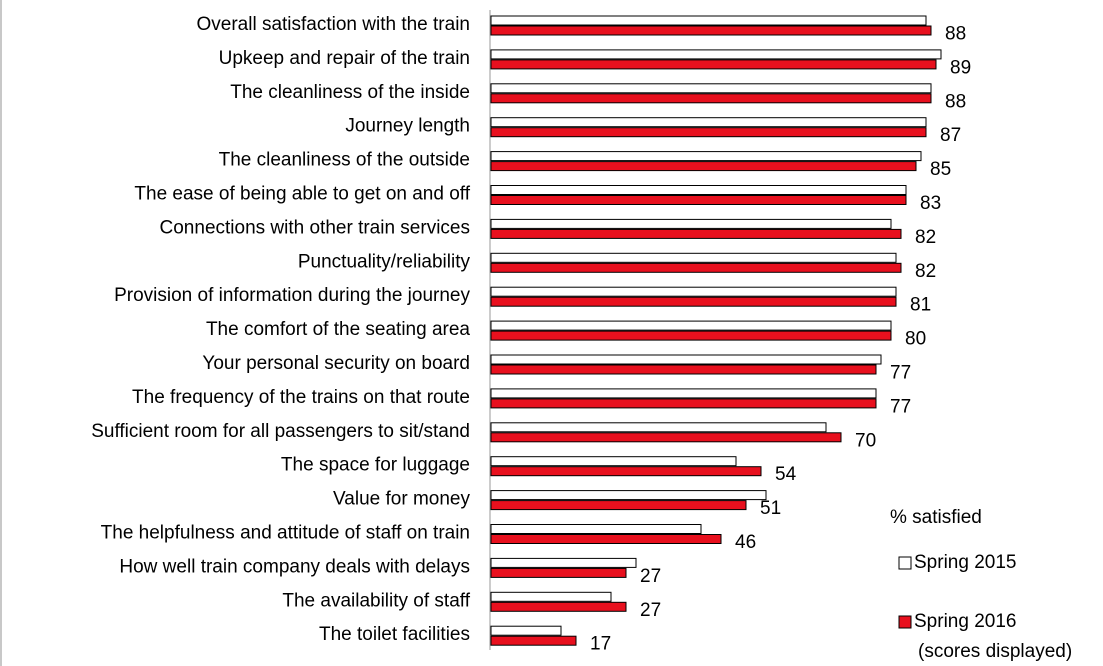  Describe the element at coordinates (865, 440) in the screenshot. I see `data-label: 70` at that location.